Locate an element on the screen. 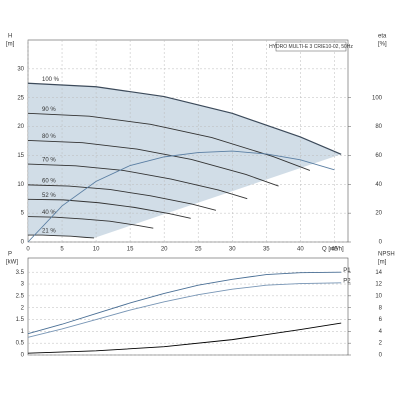  y-tick-label: 10 is located at coordinates (20, 185).